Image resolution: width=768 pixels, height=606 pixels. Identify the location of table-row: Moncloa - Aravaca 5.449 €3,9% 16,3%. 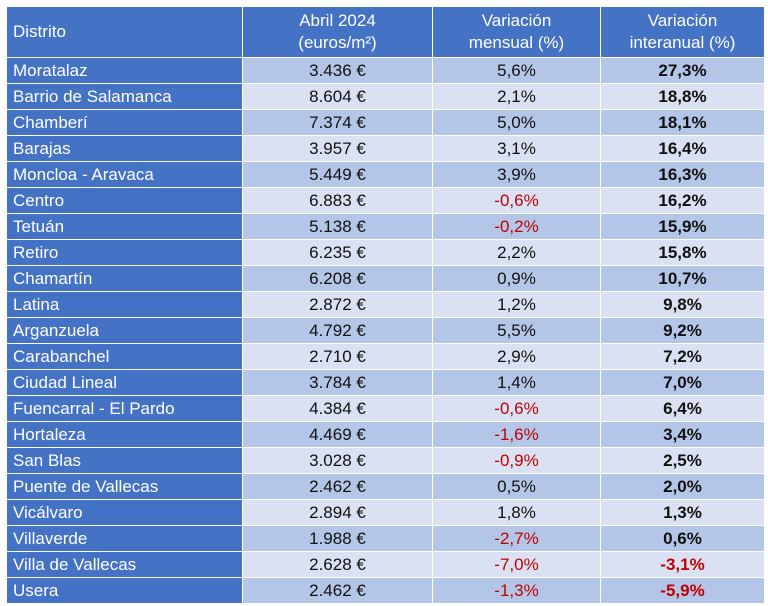
(385, 174).